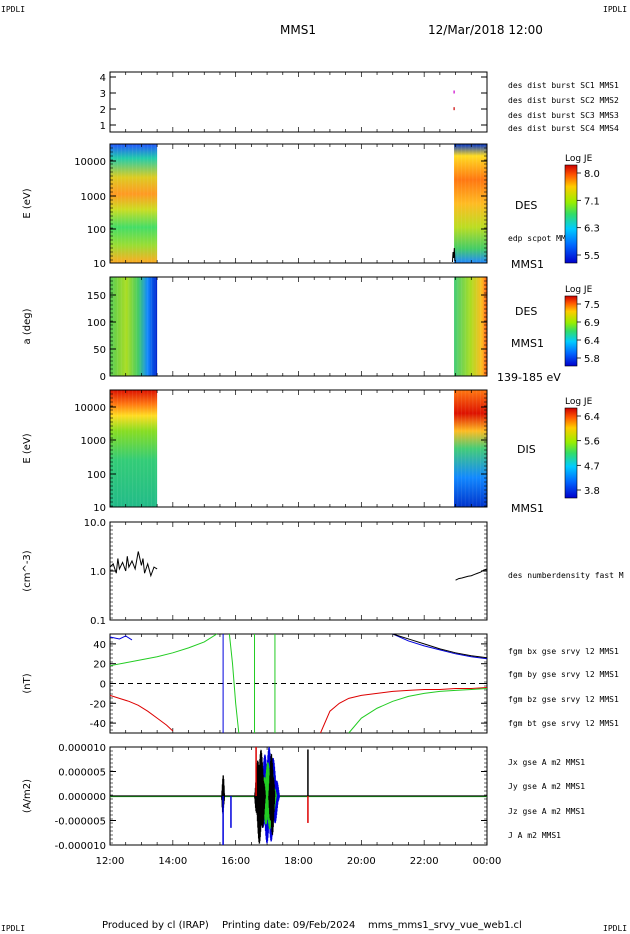 The image size is (630, 934). What do you see at coordinates (13, 928) in the screenshot?
I see `corner-label-bottom-left: IPDLI` at bounding box center [13, 928].